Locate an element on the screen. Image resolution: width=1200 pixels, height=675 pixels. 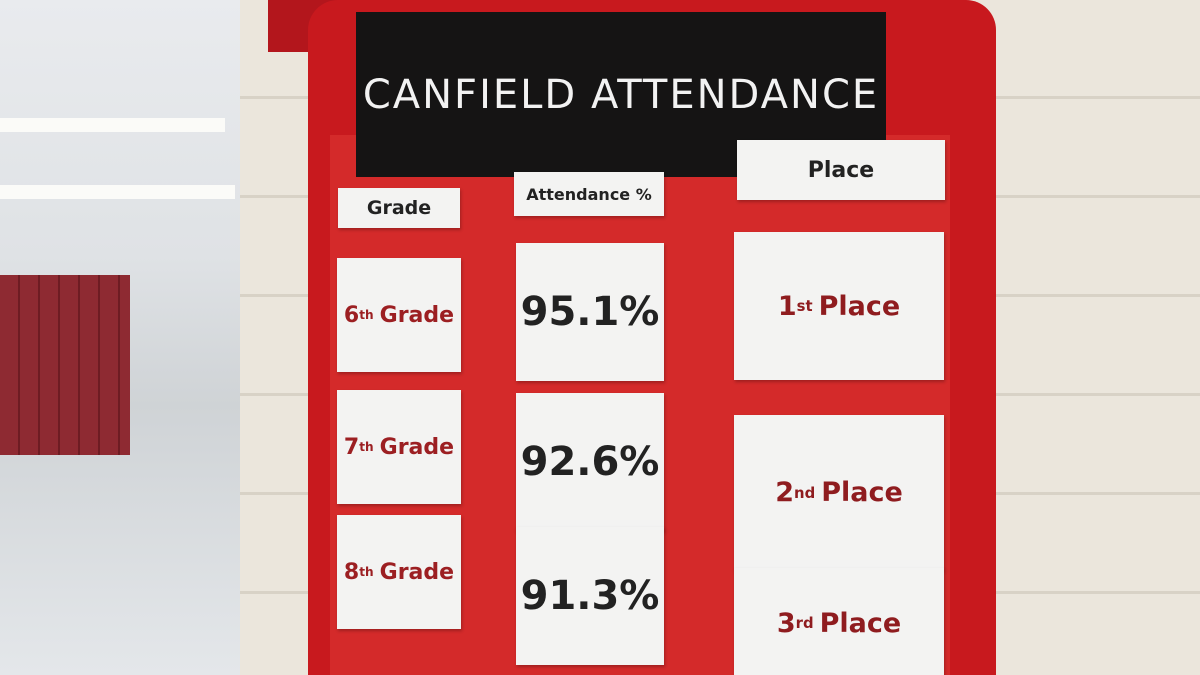
attendance-card: 92.6% is located at coordinates (590, 462).